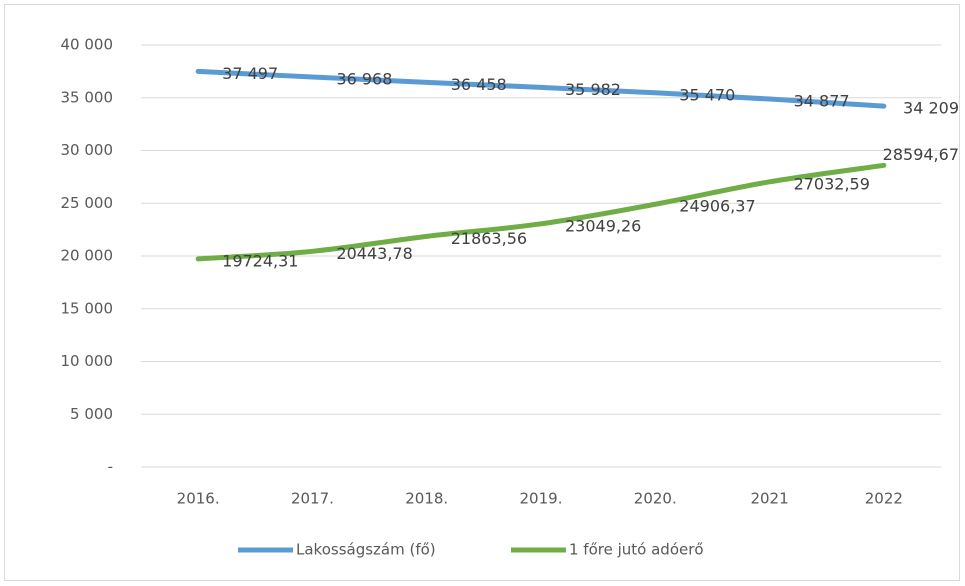  I want to click on x-tick-label: 2022, so click(884, 499).